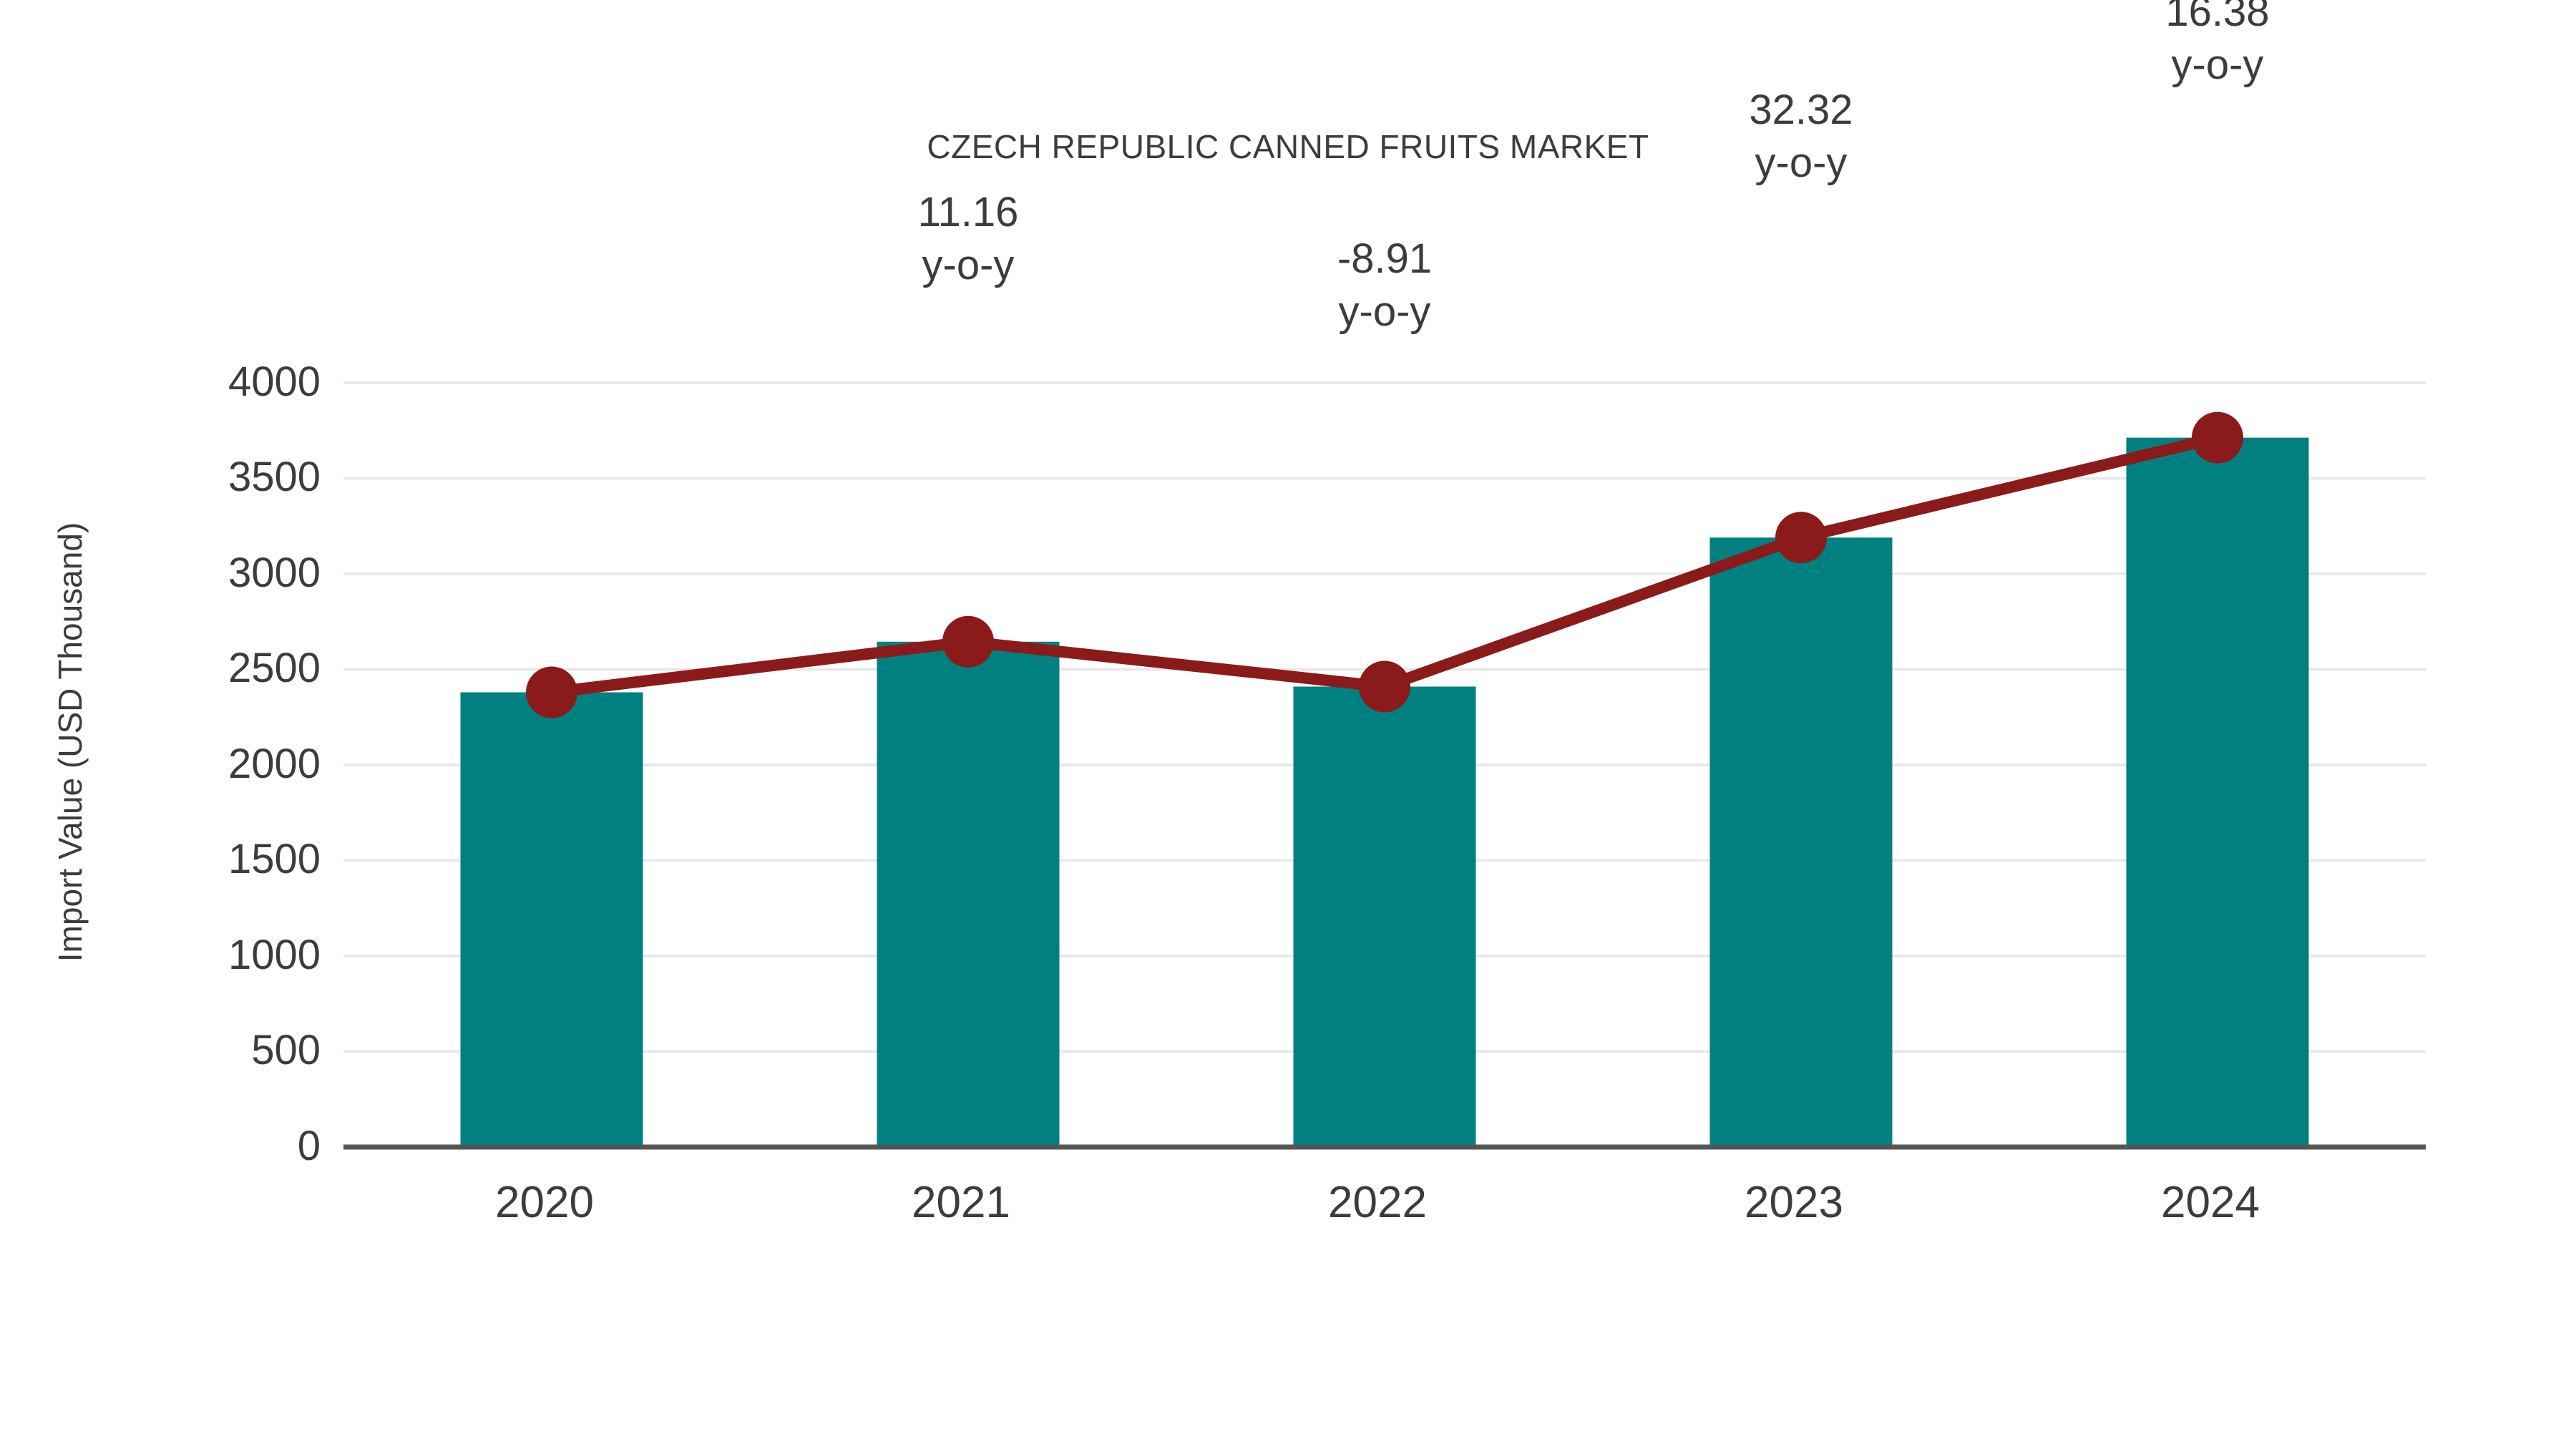 This screenshot has height=1449, width=2576. What do you see at coordinates (1801, 137) in the screenshot?
I see `data-label-2023: 32.32 y-o-y` at bounding box center [1801, 137].